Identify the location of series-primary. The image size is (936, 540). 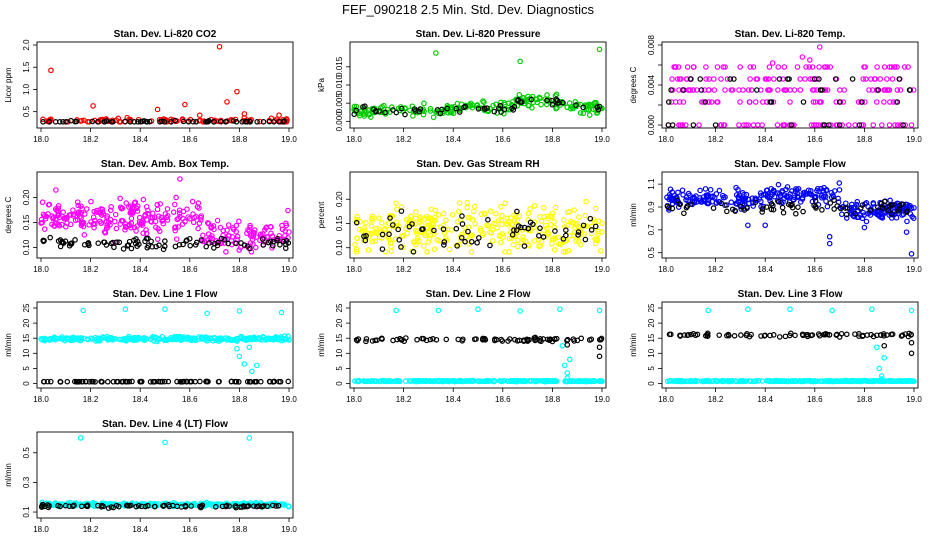
(478, 345).